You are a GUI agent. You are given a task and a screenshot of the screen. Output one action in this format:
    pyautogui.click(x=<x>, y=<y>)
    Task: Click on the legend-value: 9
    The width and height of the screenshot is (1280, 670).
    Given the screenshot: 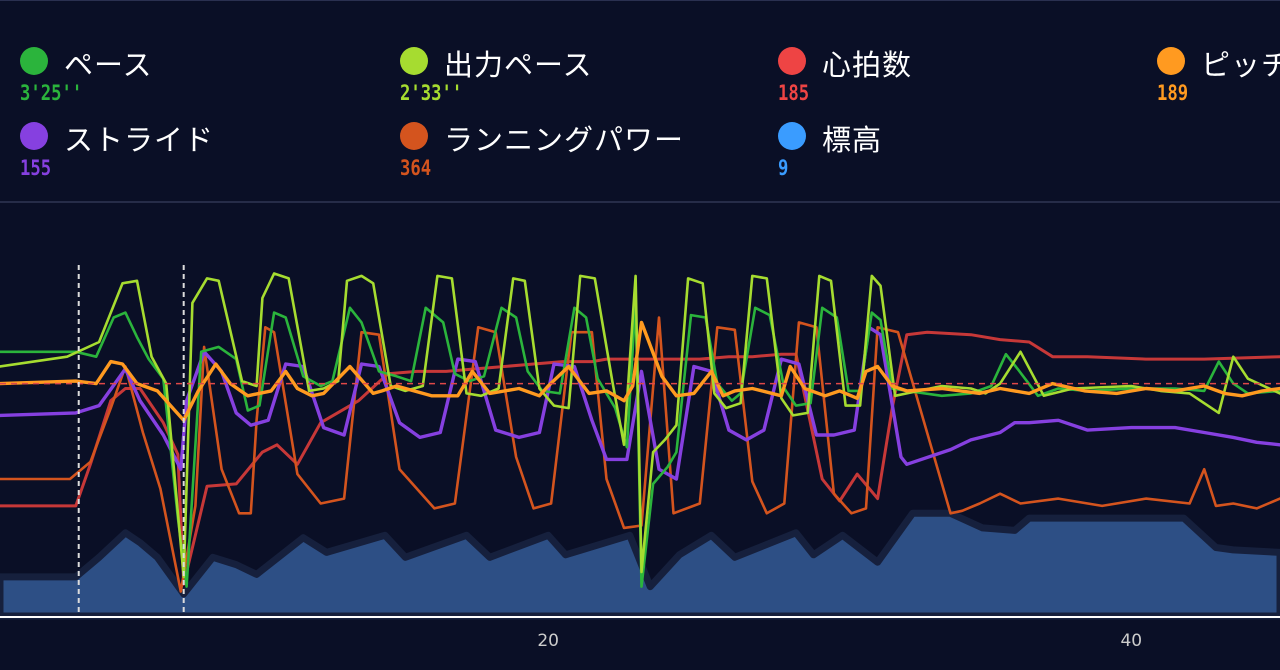 What is the action you would take?
    pyautogui.click(x=783, y=168)
    